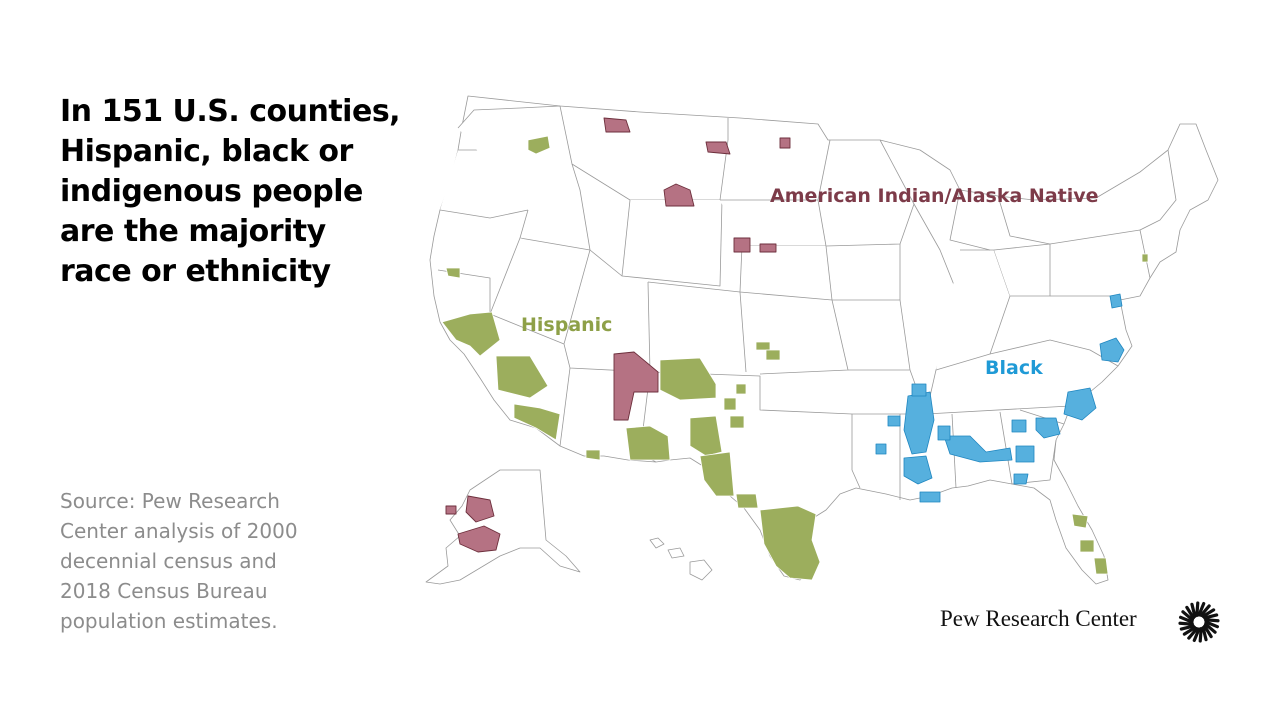 This screenshot has height=720, width=1280. I want to click on hispanic-county-ca-valley, so click(471, 334).